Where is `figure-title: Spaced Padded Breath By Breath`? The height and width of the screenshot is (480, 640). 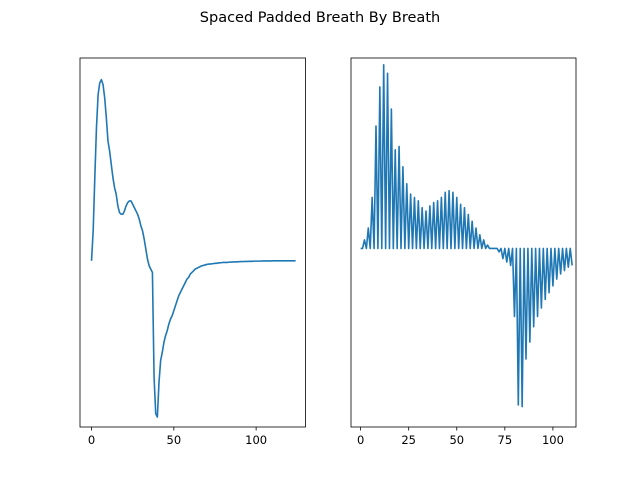 figure-title: Spaced Padded Breath By Breath is located at coordinates (320, 18).